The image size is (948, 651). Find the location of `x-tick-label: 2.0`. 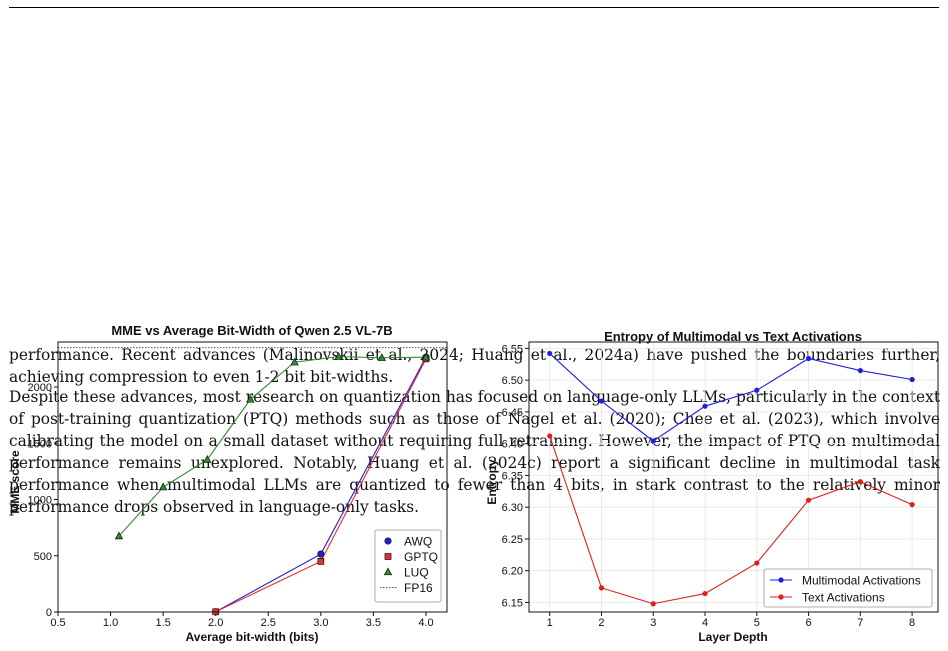

x-tick-label: 2.0 is located at coordinates (215, 623).